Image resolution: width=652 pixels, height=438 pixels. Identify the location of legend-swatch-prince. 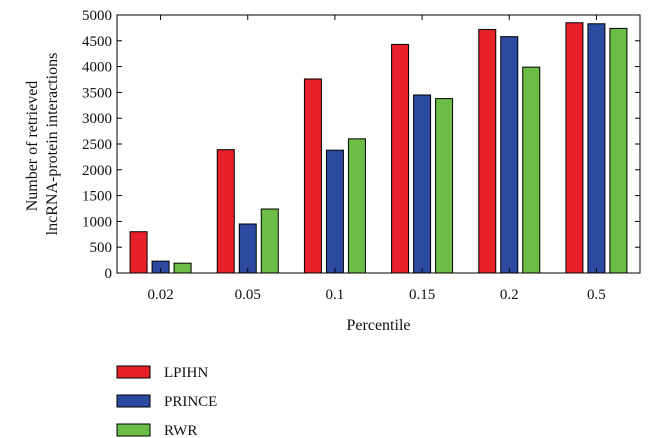
(133, 401).